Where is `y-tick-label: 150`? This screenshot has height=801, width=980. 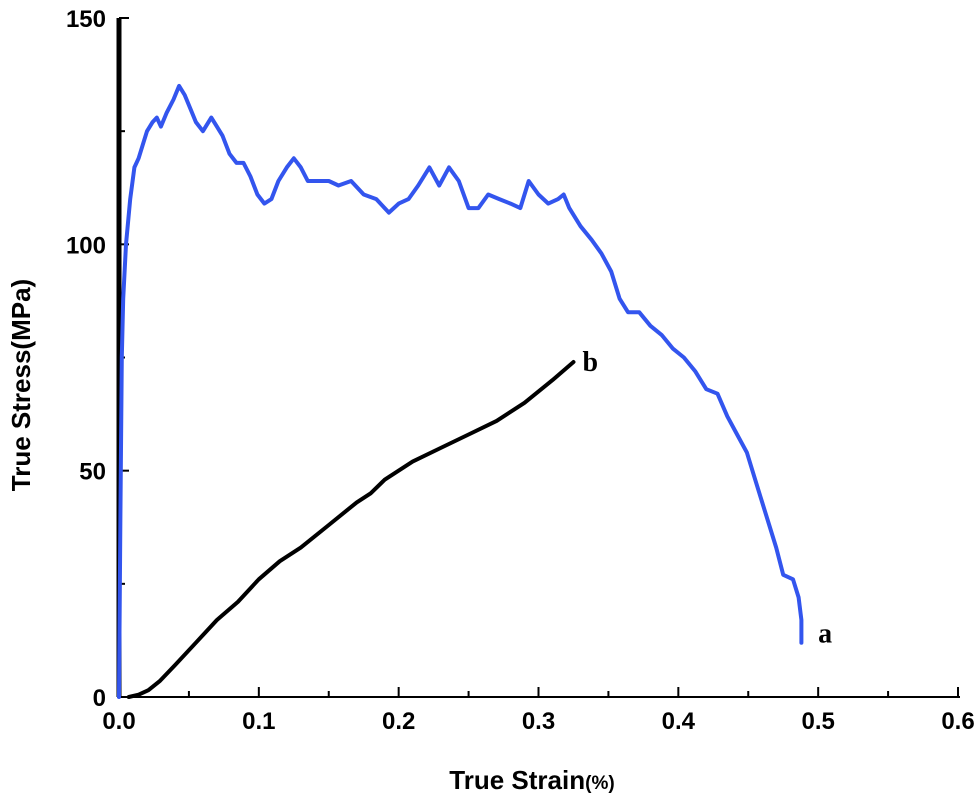 y-tick-label: 150 is located at coordinates (86, 19).